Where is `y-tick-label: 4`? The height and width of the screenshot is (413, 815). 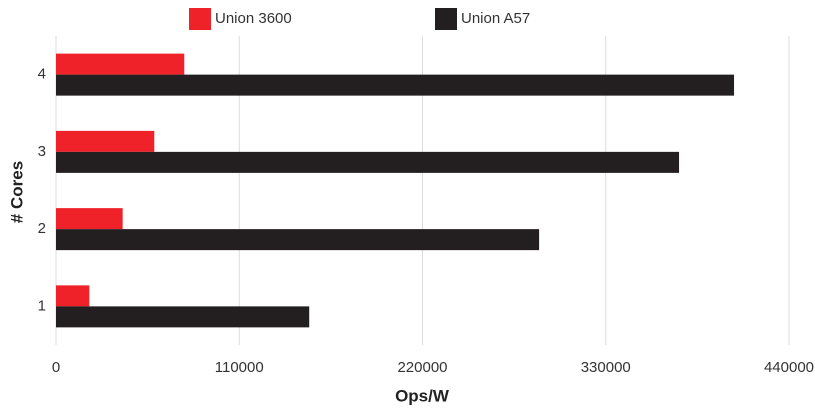 y-tick-label: 4 is located at coordinates (42, 74).